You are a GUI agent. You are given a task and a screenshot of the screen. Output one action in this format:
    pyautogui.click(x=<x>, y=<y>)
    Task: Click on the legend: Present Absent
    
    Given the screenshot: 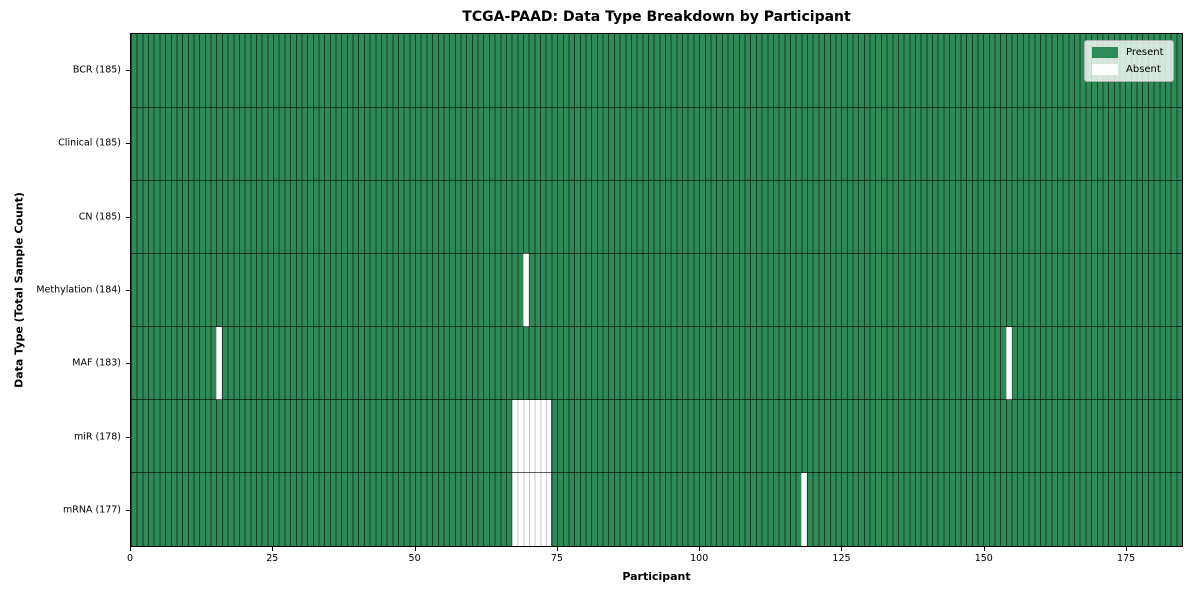 What is the action you would take?
    pyautogui.click(x=1129, y=61)
    